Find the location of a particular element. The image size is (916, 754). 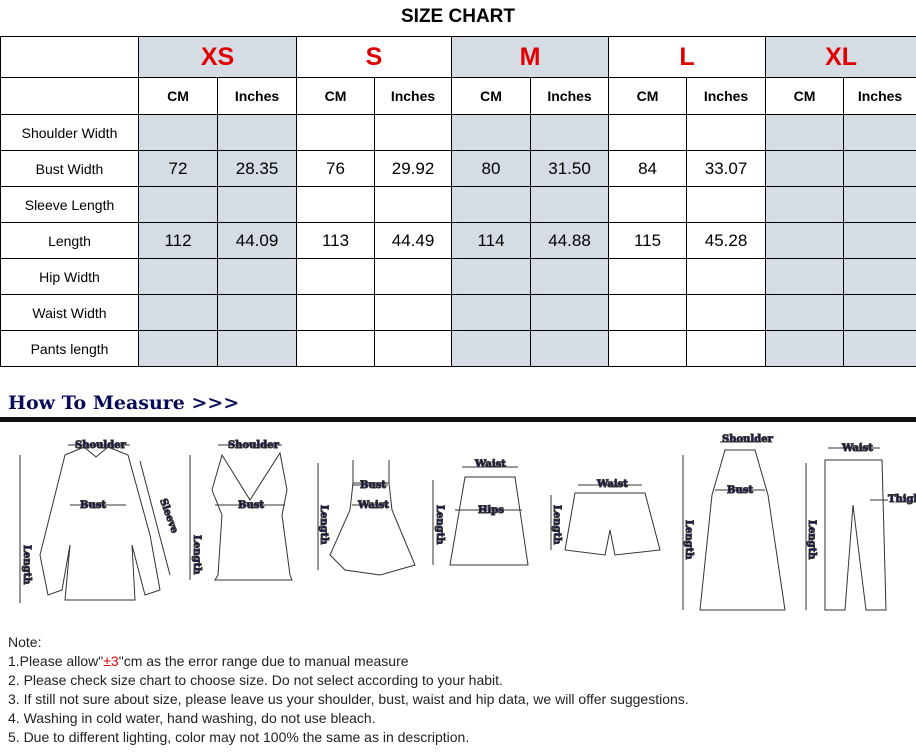

size-header: S is located at coordinates (374, 57).